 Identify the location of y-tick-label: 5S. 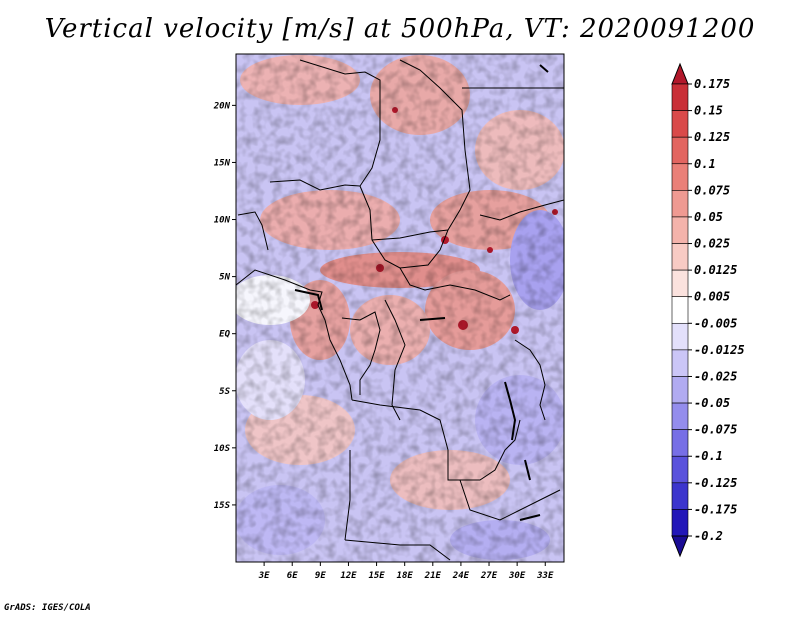
(224, 392).